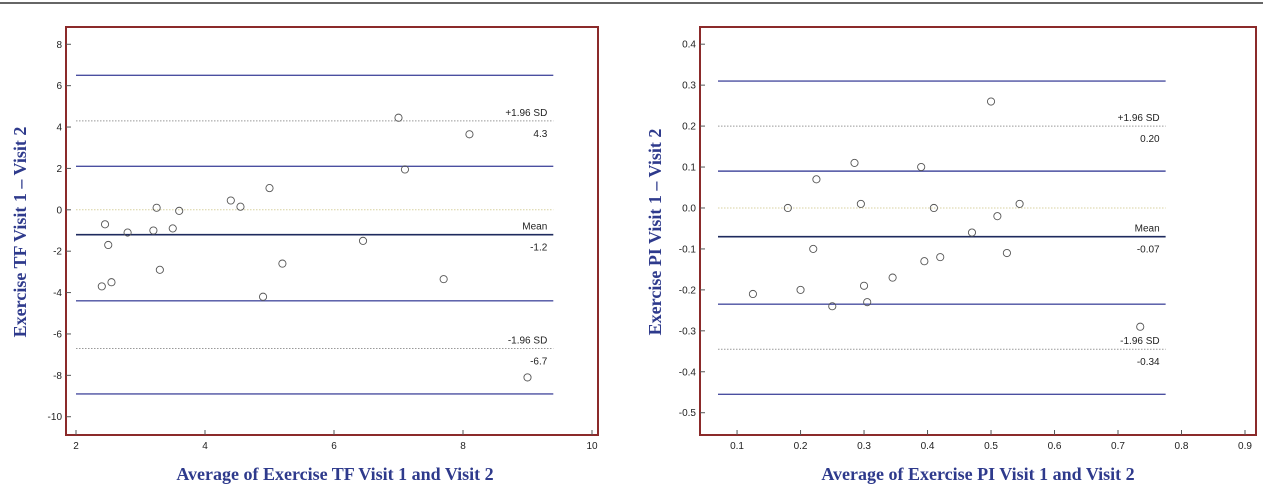 The image size is (1263, 491). What do you see at coordinates (59, 210) in the screenshot?
I see `y-tick-label: 0` at bounding box center [59, 210].